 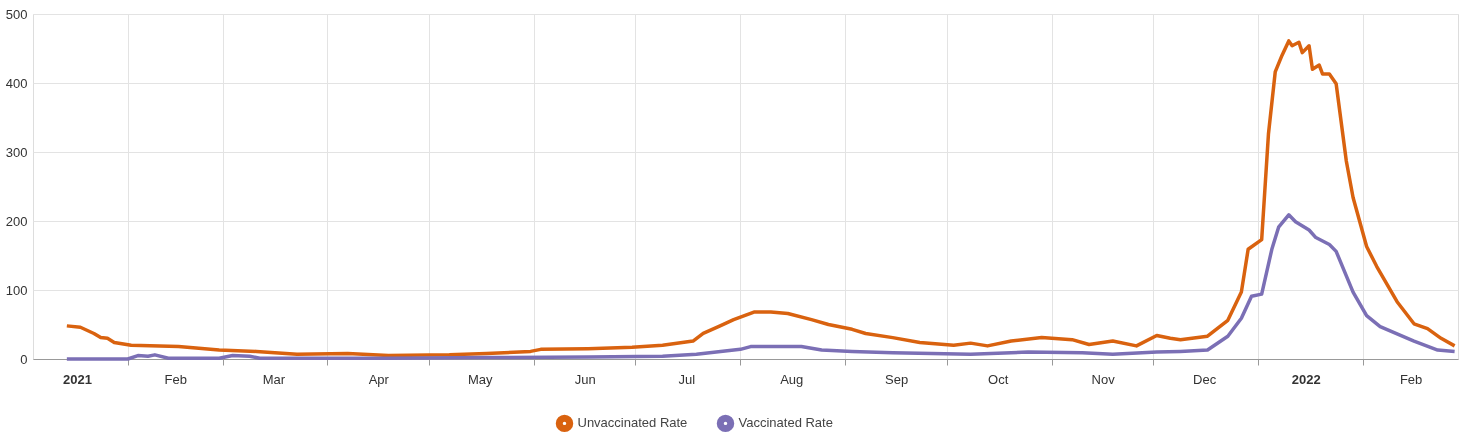 I want to click on y-tick-label: 500, so click(x=16, y=14).